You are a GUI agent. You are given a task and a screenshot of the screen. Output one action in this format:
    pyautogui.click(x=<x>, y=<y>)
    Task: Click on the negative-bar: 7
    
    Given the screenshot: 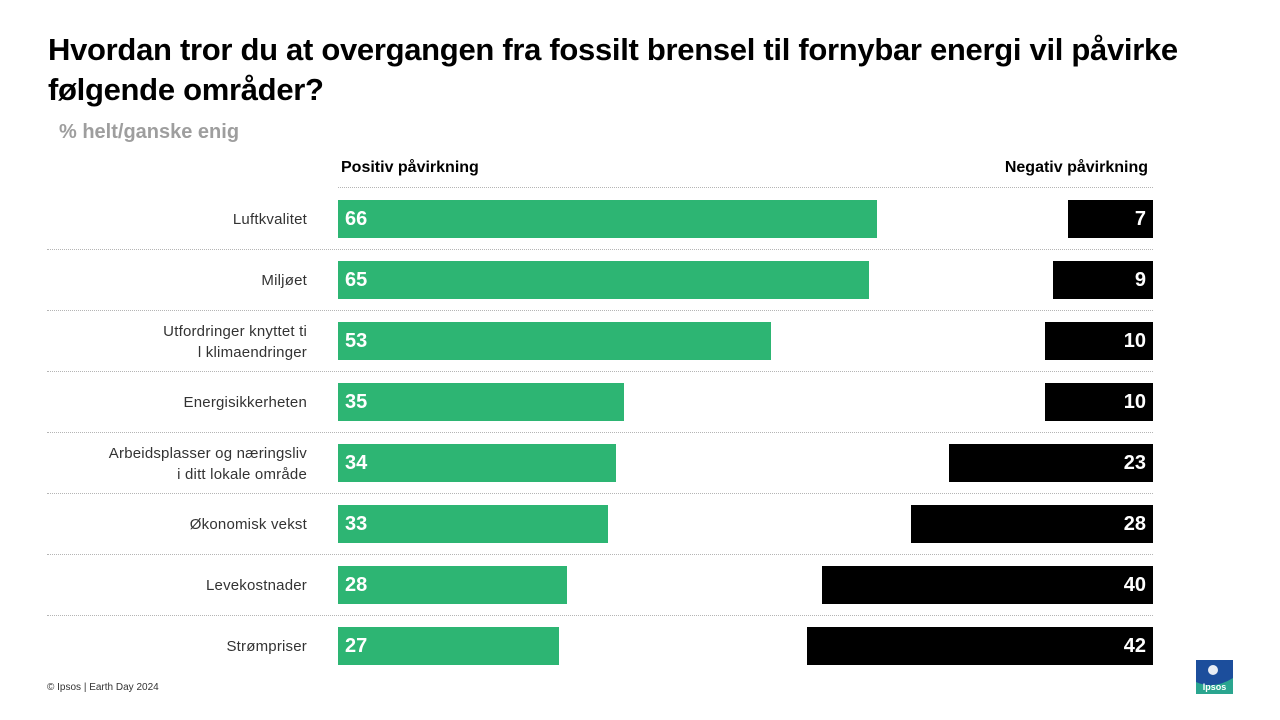 What is the action you would take?
    pyautogui.click(x=1110, y=219)
    